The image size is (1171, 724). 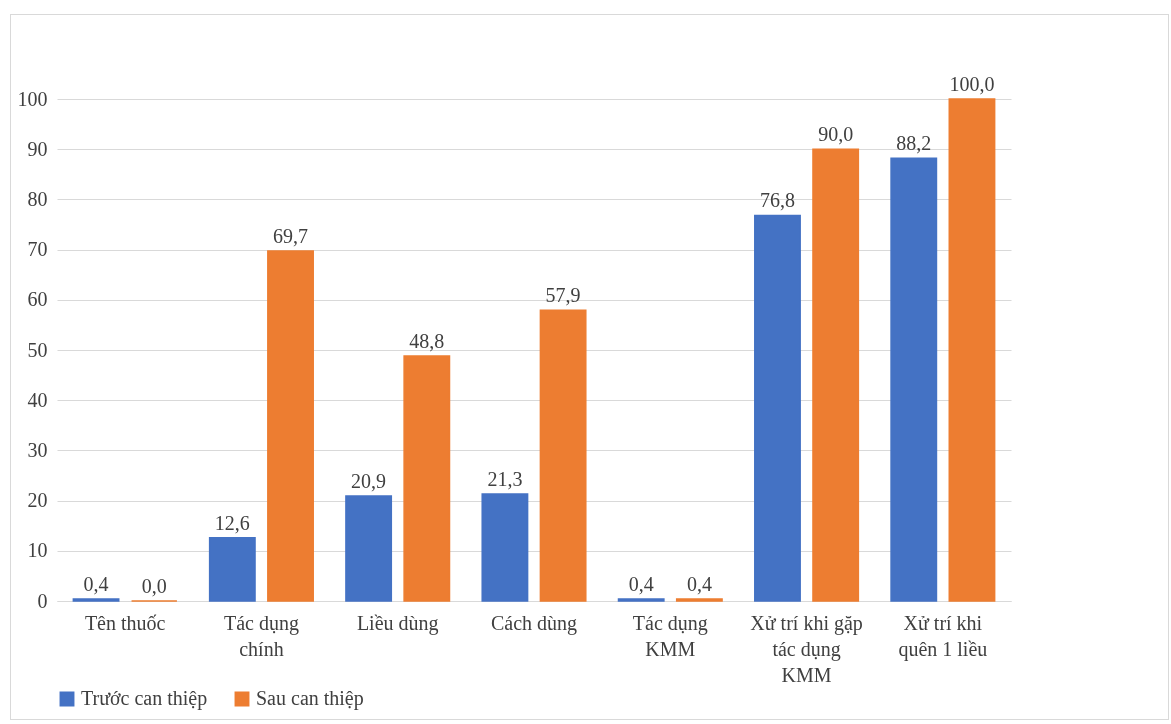 What do you see at coordinates (534, 623) in the screenshot?
I see `x-tick-label: Cách dùng` at bounding box center [534, 623].